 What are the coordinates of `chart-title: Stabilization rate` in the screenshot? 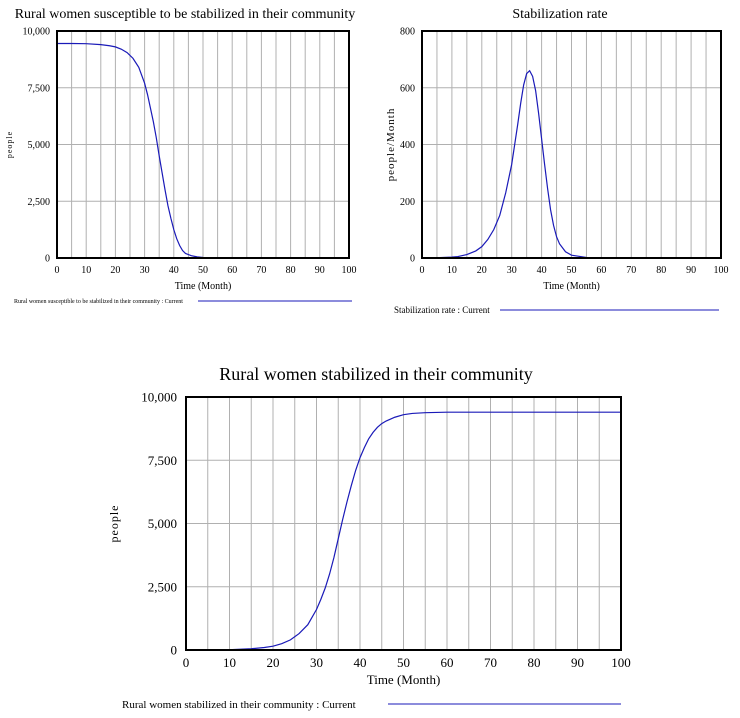 It's located at (559, 14).